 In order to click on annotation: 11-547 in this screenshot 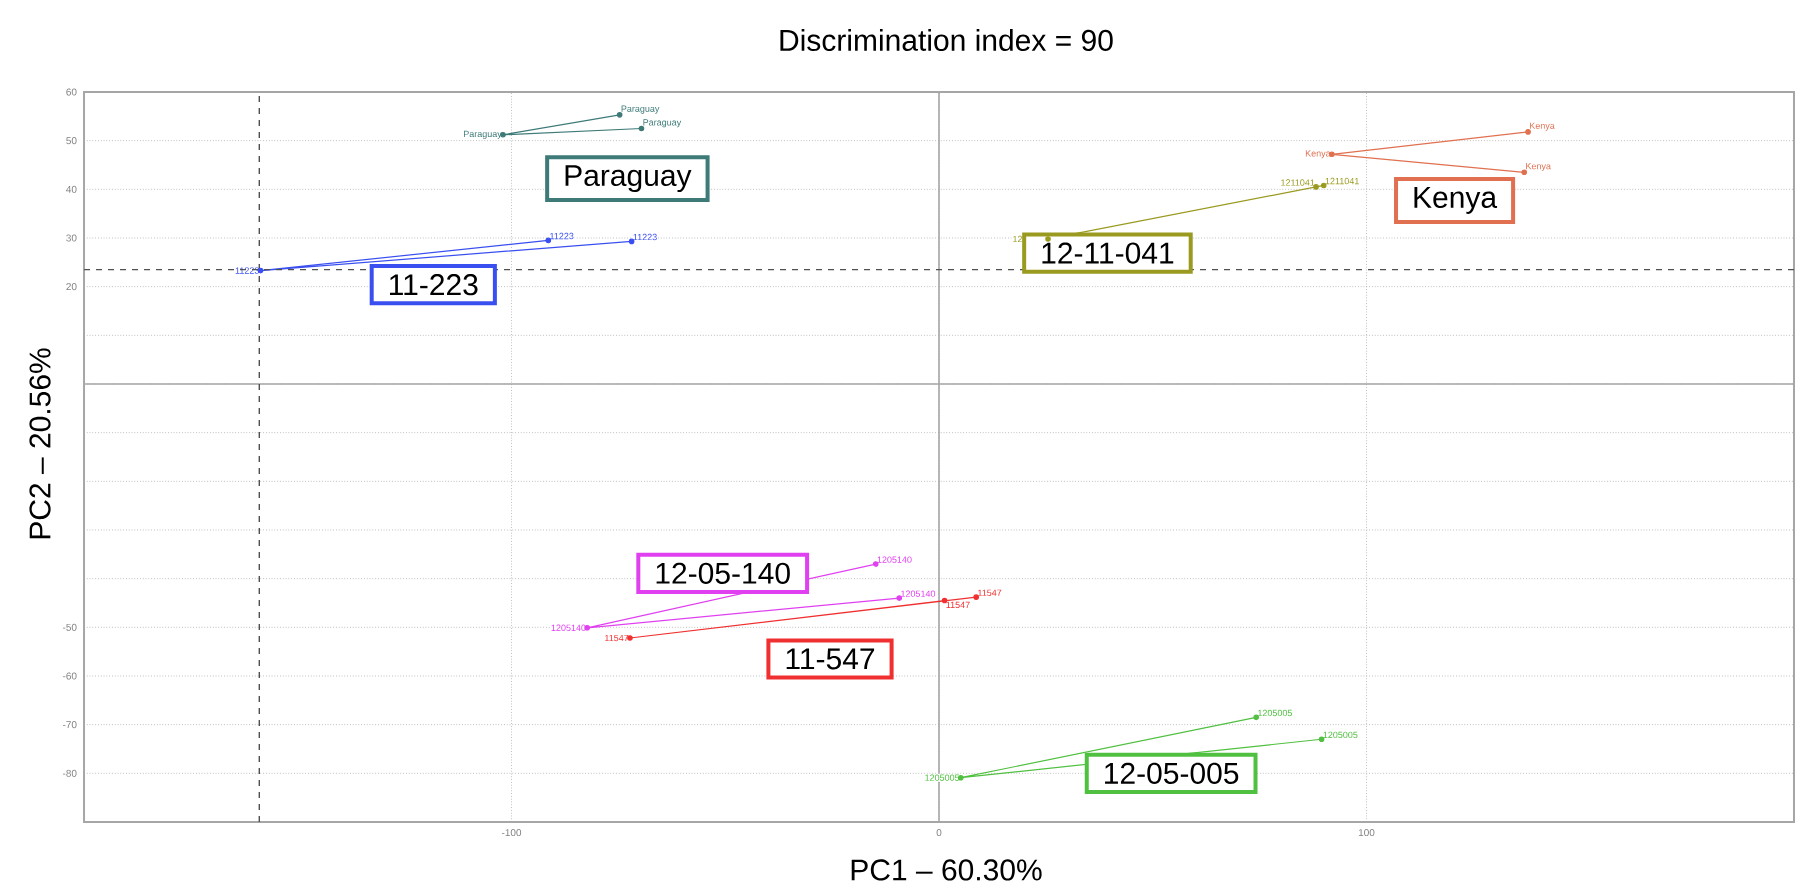, I will do `click(830, 659)`.